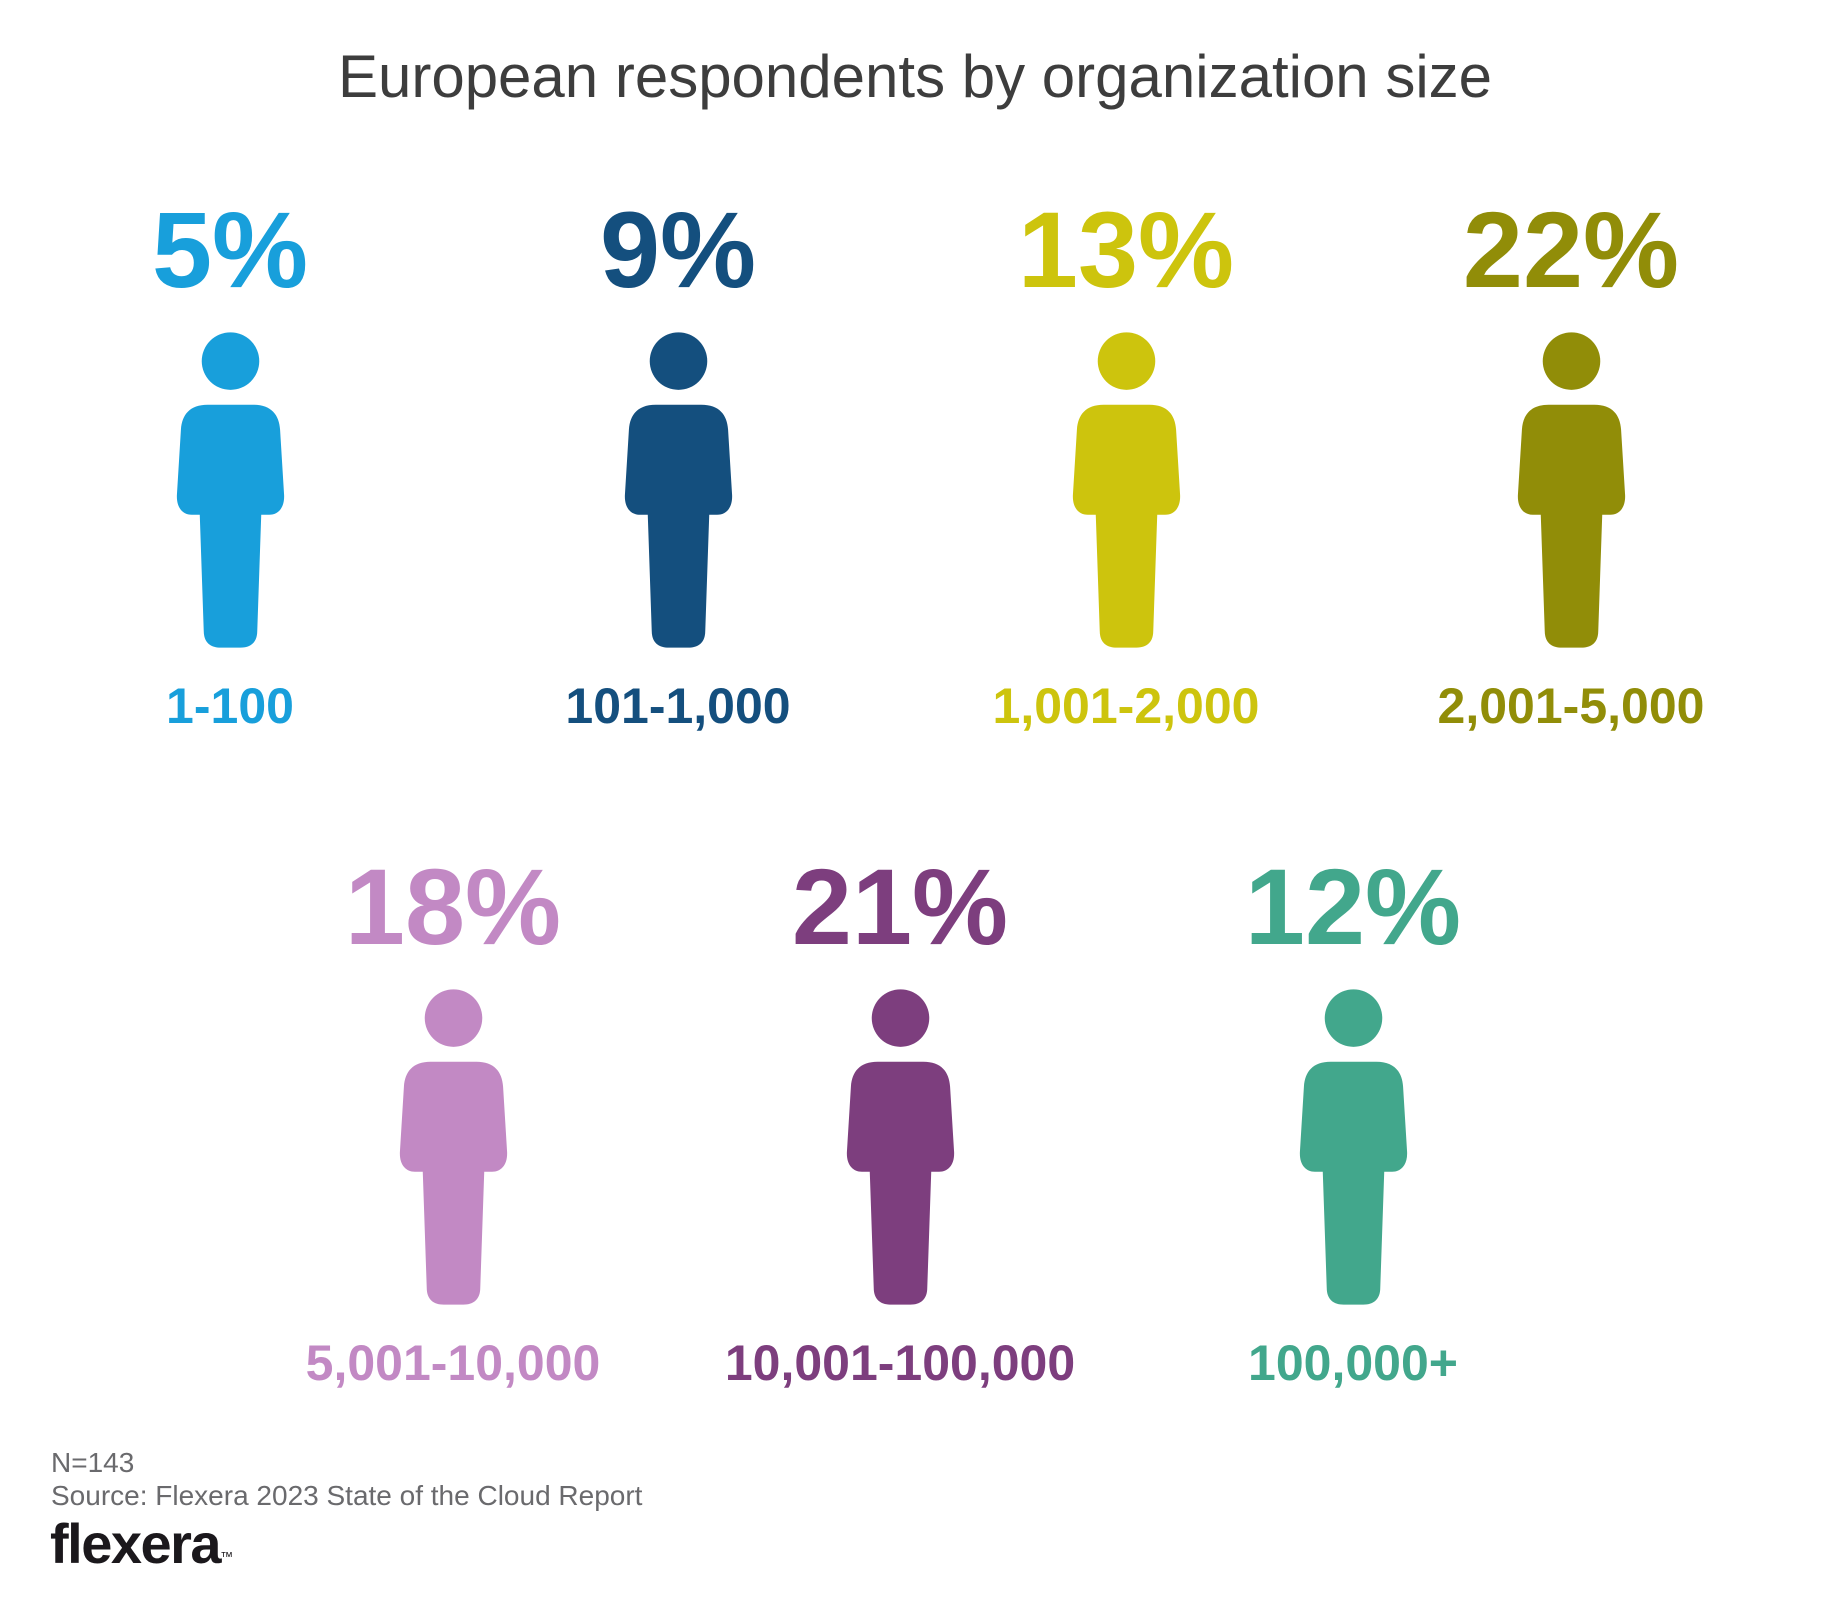 The image size is (1830, 1623). I want to click on pictogram-column-101-1000: 9% 101-1,000, so click(678, 461).